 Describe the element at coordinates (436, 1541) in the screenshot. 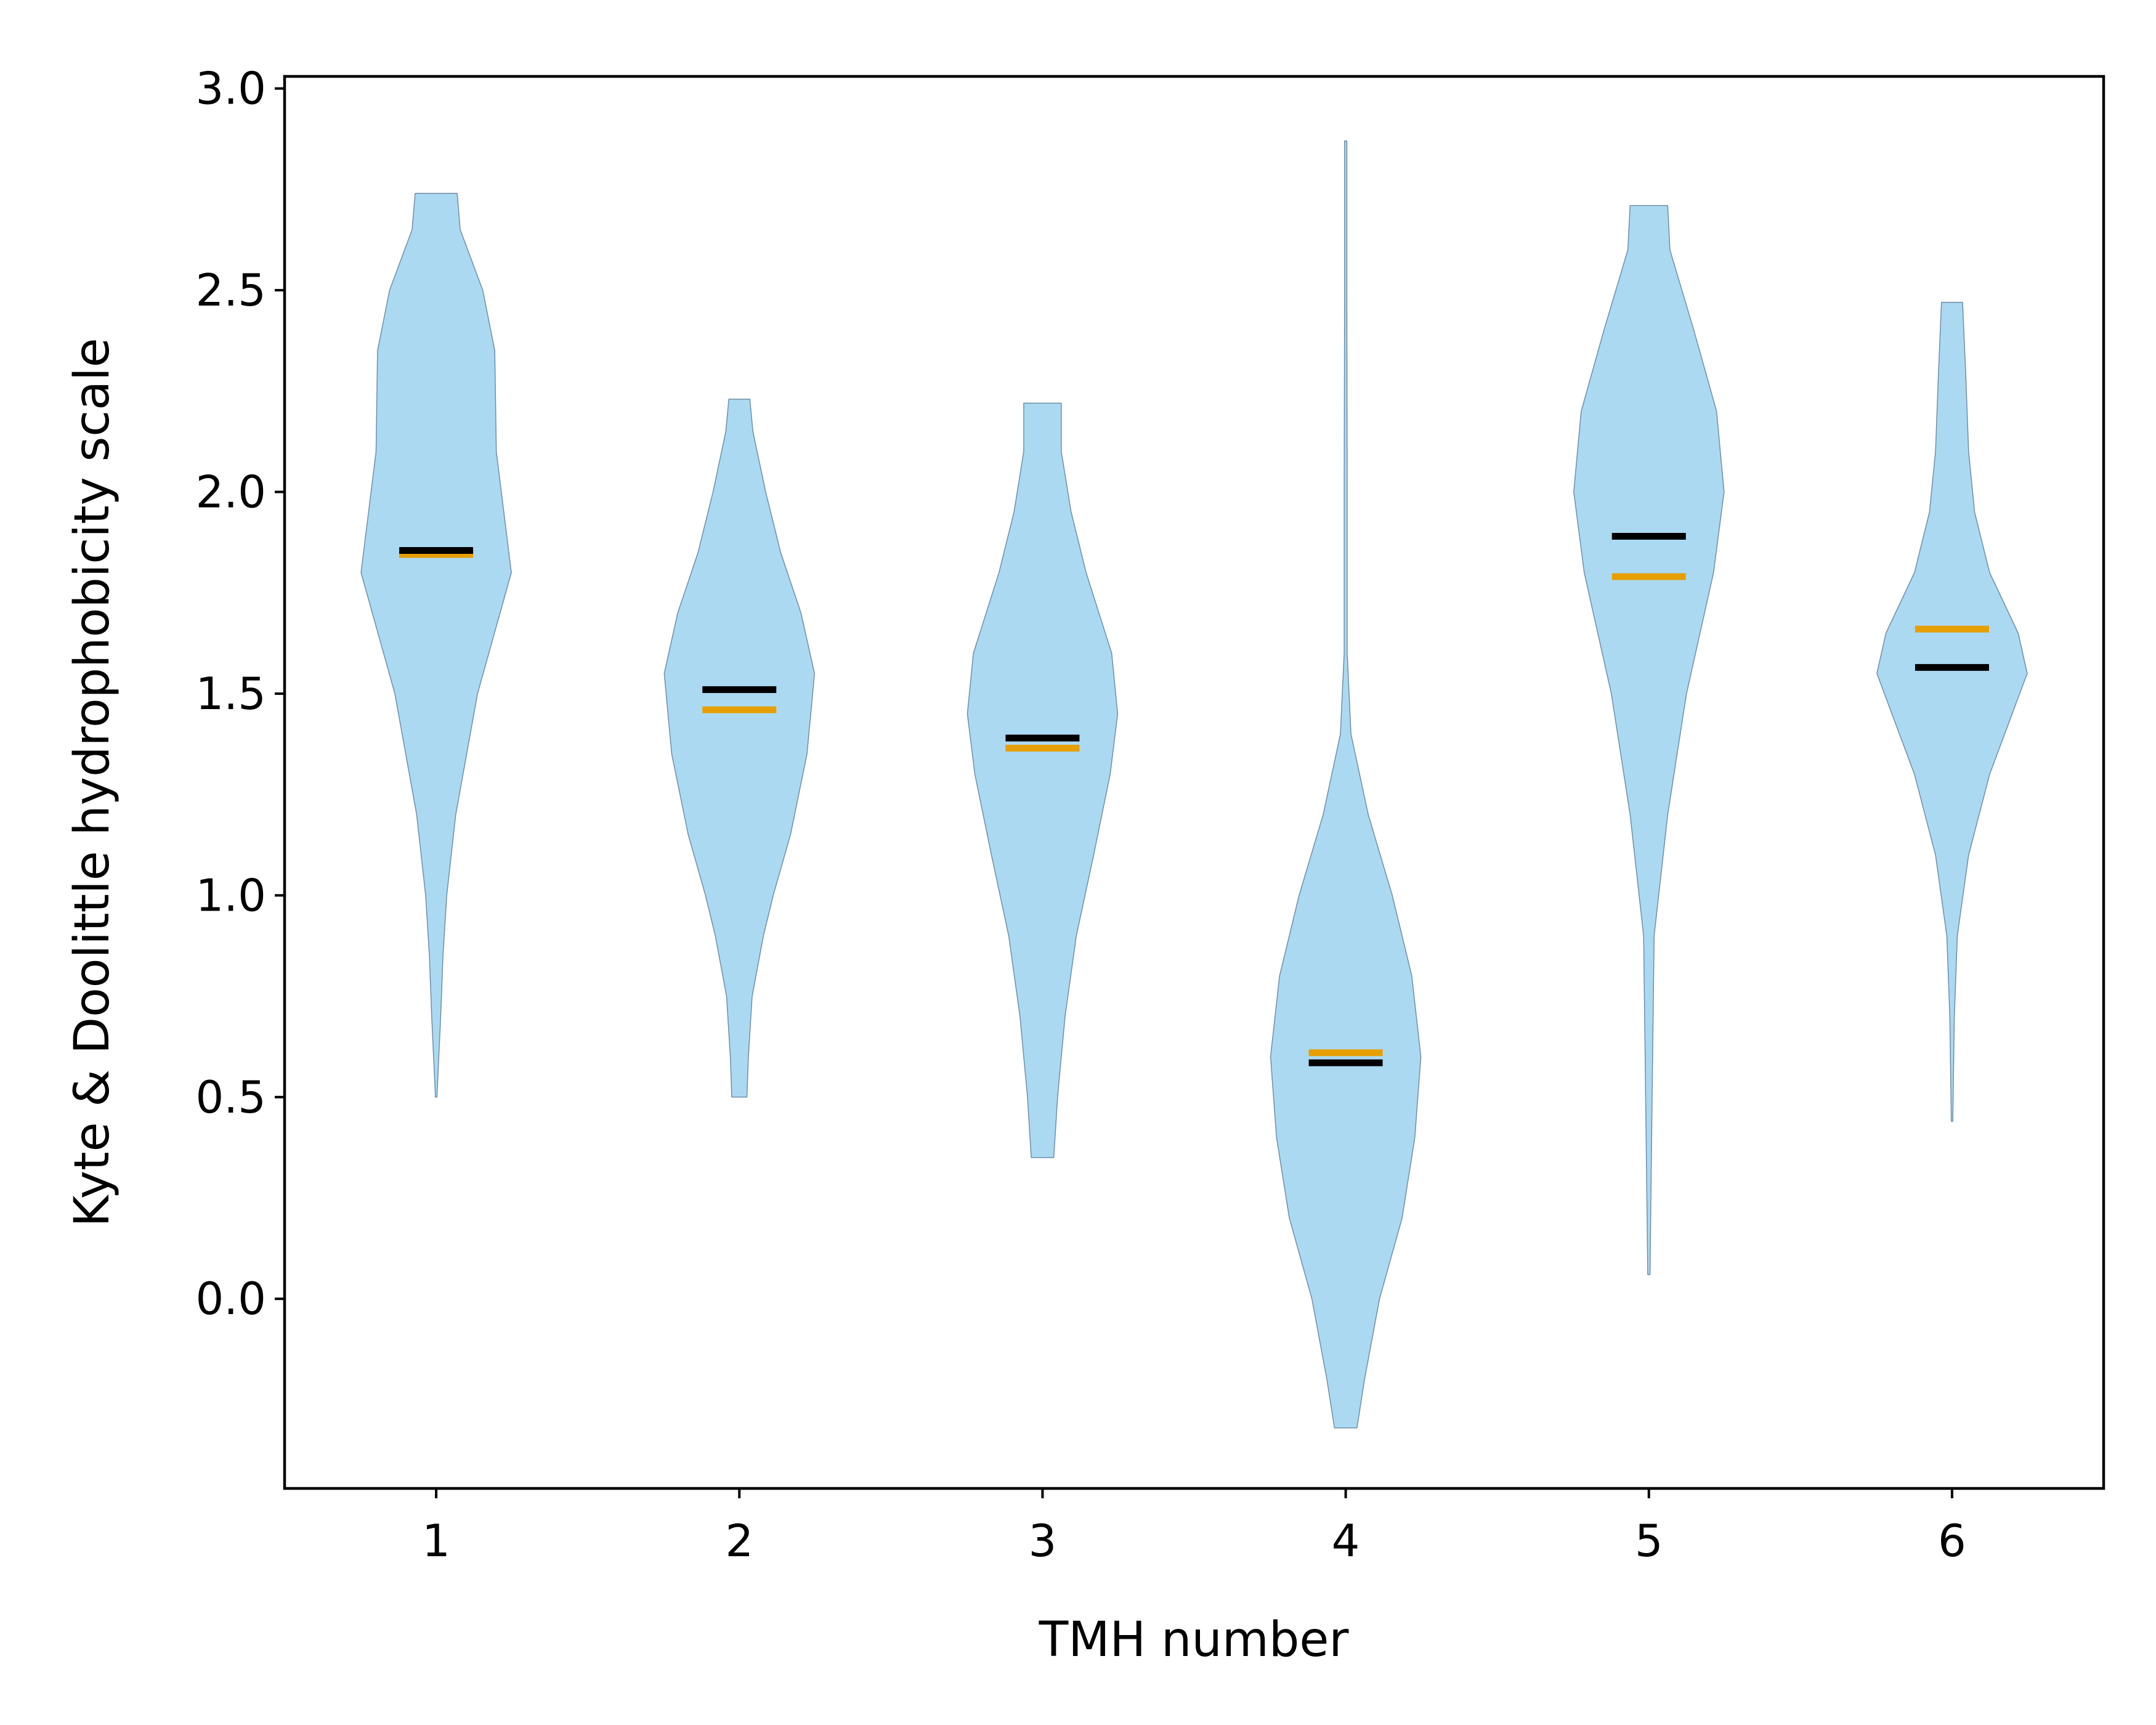

I see `x-tick-label: 1` at that location.